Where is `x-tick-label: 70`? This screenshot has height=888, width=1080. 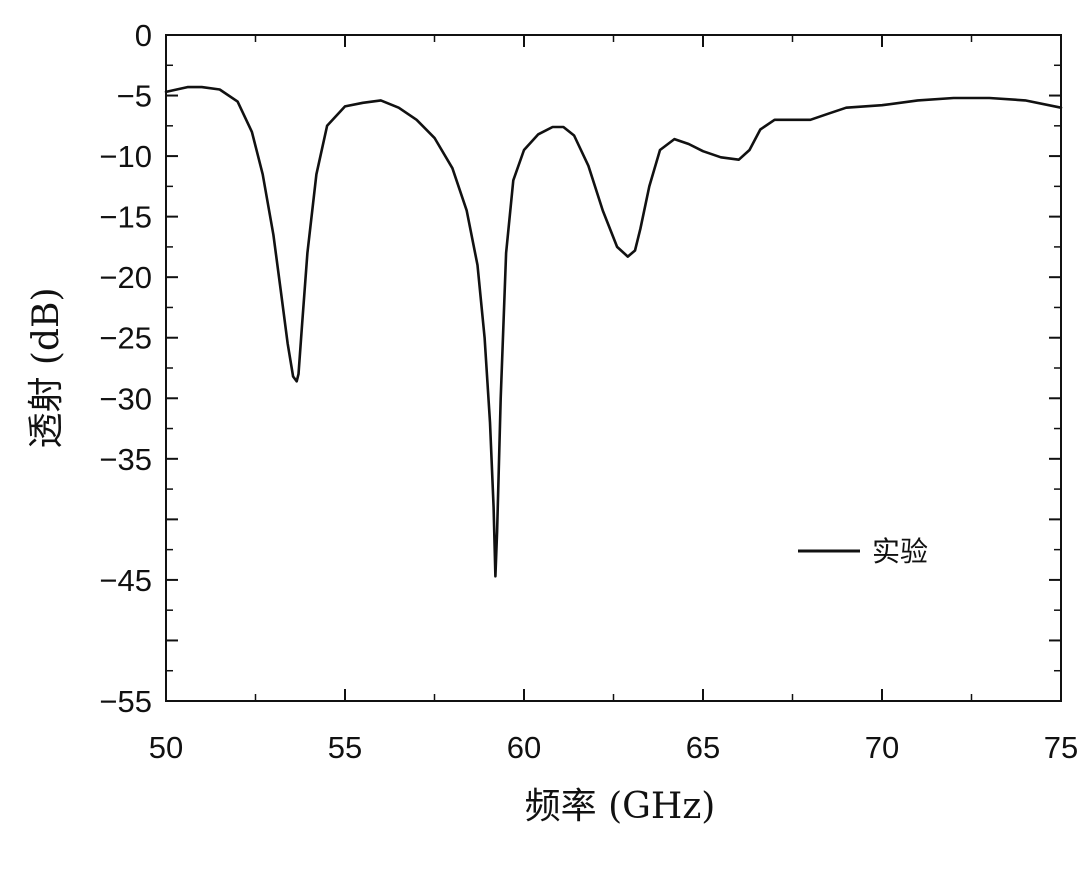
x-tick-label: 70 is located at coordinates (882, 747).